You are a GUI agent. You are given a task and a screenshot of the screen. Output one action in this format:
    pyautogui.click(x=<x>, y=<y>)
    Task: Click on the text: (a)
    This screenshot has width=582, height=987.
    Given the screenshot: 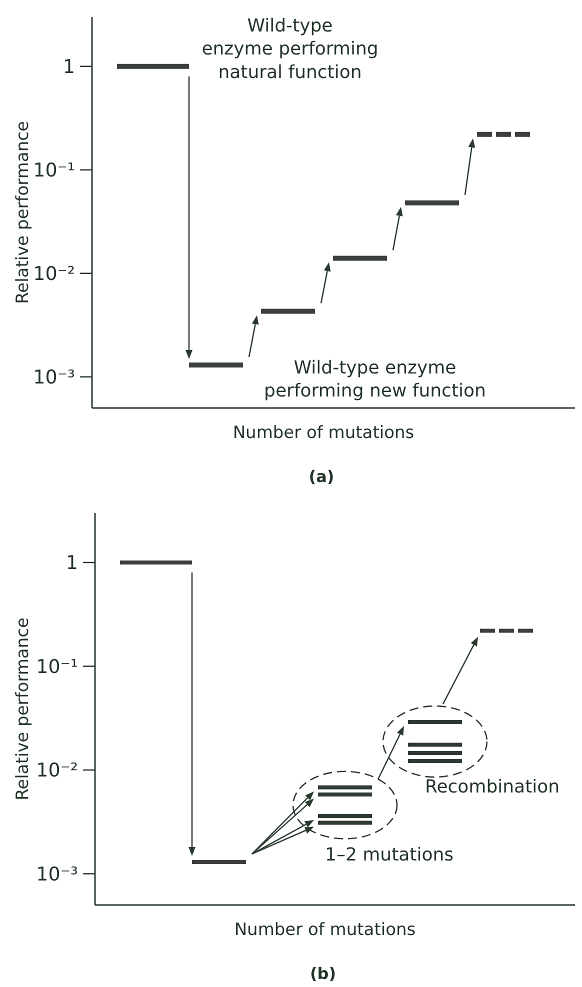 What is the action you would take?
    pyautogui.click(x=321, y=476)
    